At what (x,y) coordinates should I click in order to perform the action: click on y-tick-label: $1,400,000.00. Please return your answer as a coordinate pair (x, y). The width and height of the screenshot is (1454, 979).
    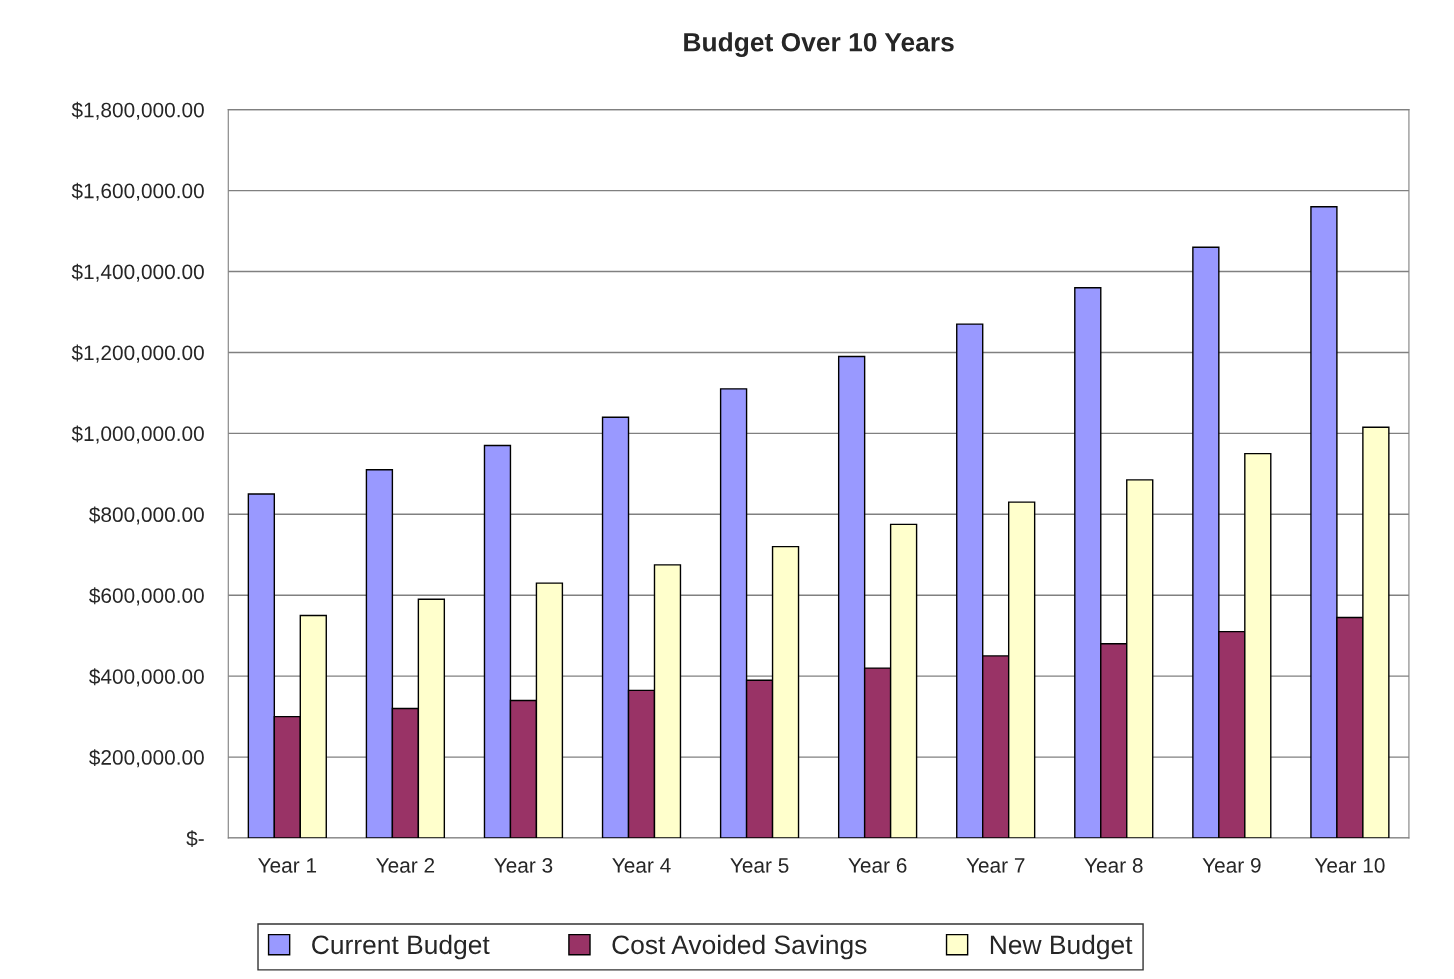
    Looking at the image, I should click on (137, 272).